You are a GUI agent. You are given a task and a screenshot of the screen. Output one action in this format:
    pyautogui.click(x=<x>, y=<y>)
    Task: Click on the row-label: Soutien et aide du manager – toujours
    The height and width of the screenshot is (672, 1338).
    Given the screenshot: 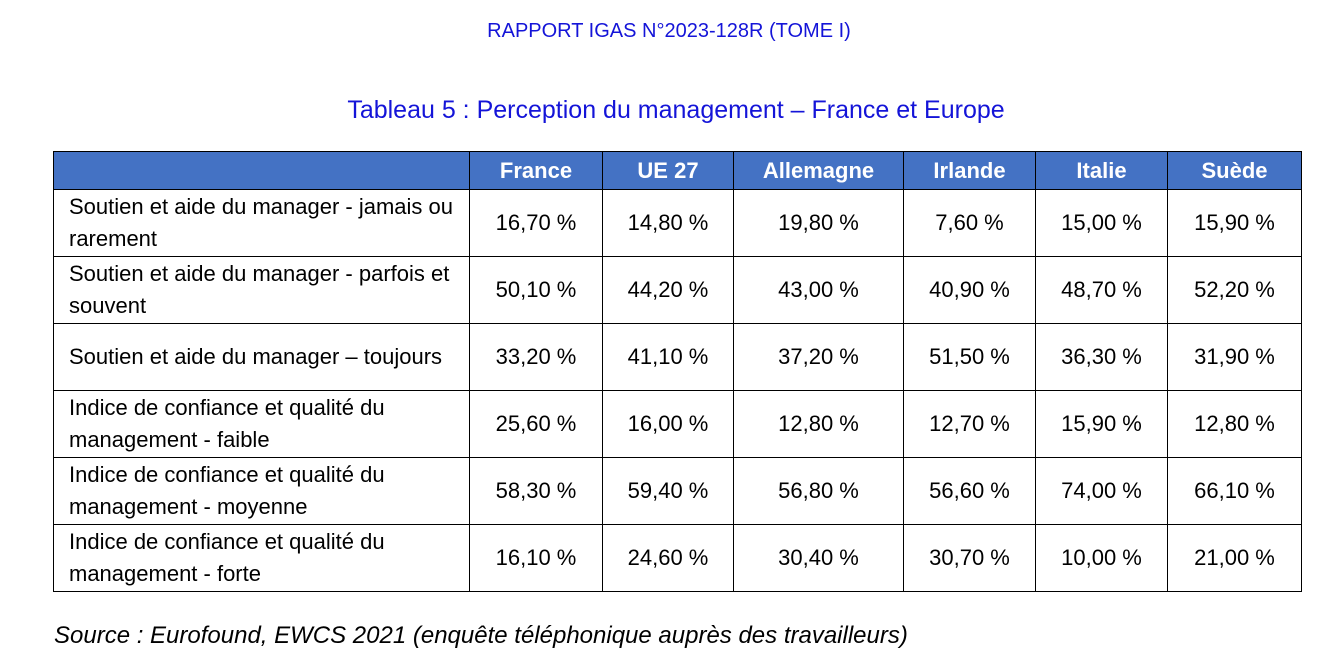 What is the action you would take?
    pyautogui.click(x=261, y=357)
    